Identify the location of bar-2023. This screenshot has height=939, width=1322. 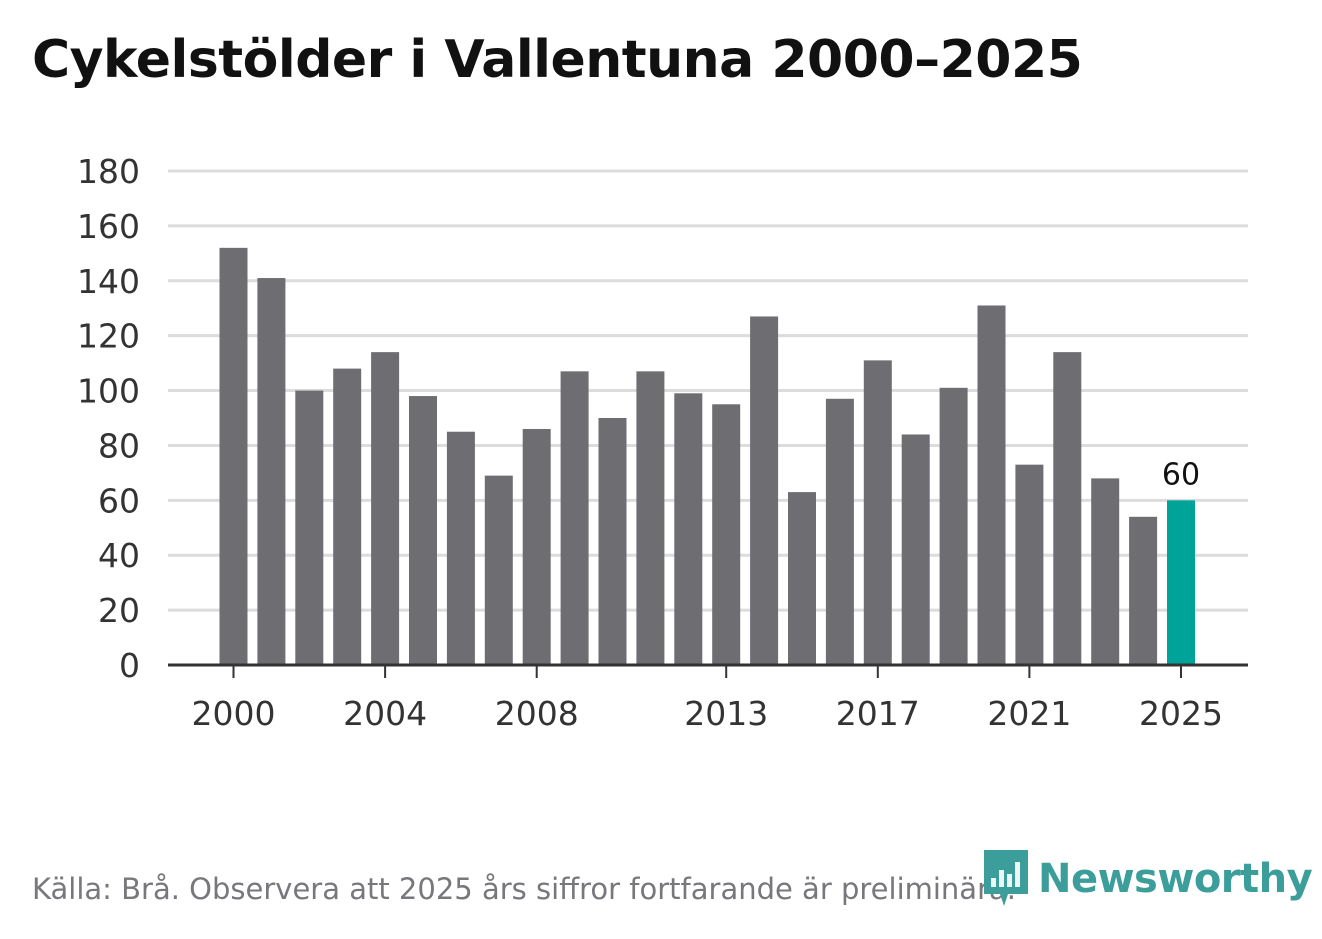
(1105, 571).